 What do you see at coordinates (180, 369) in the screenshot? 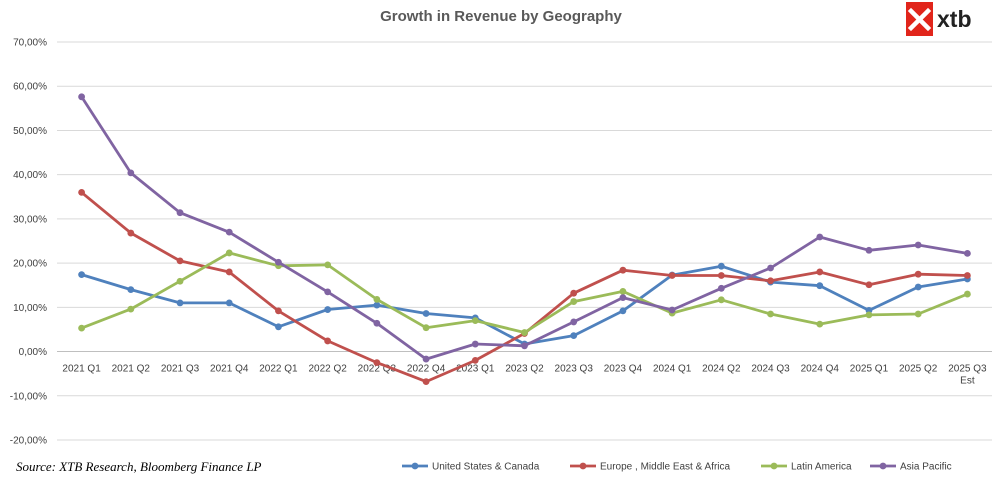
I see `x-tick-label: 2021 Q3` at bounding box center [180, 369].